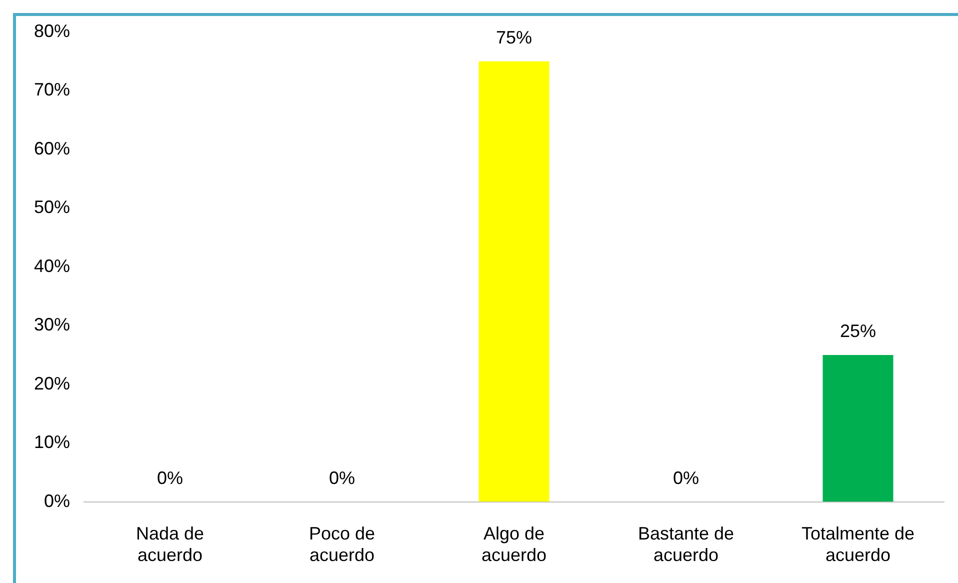  Describe the element at coordinates (52, 442) in the screenshot. I see `y-tick-label: 10%` at that location.